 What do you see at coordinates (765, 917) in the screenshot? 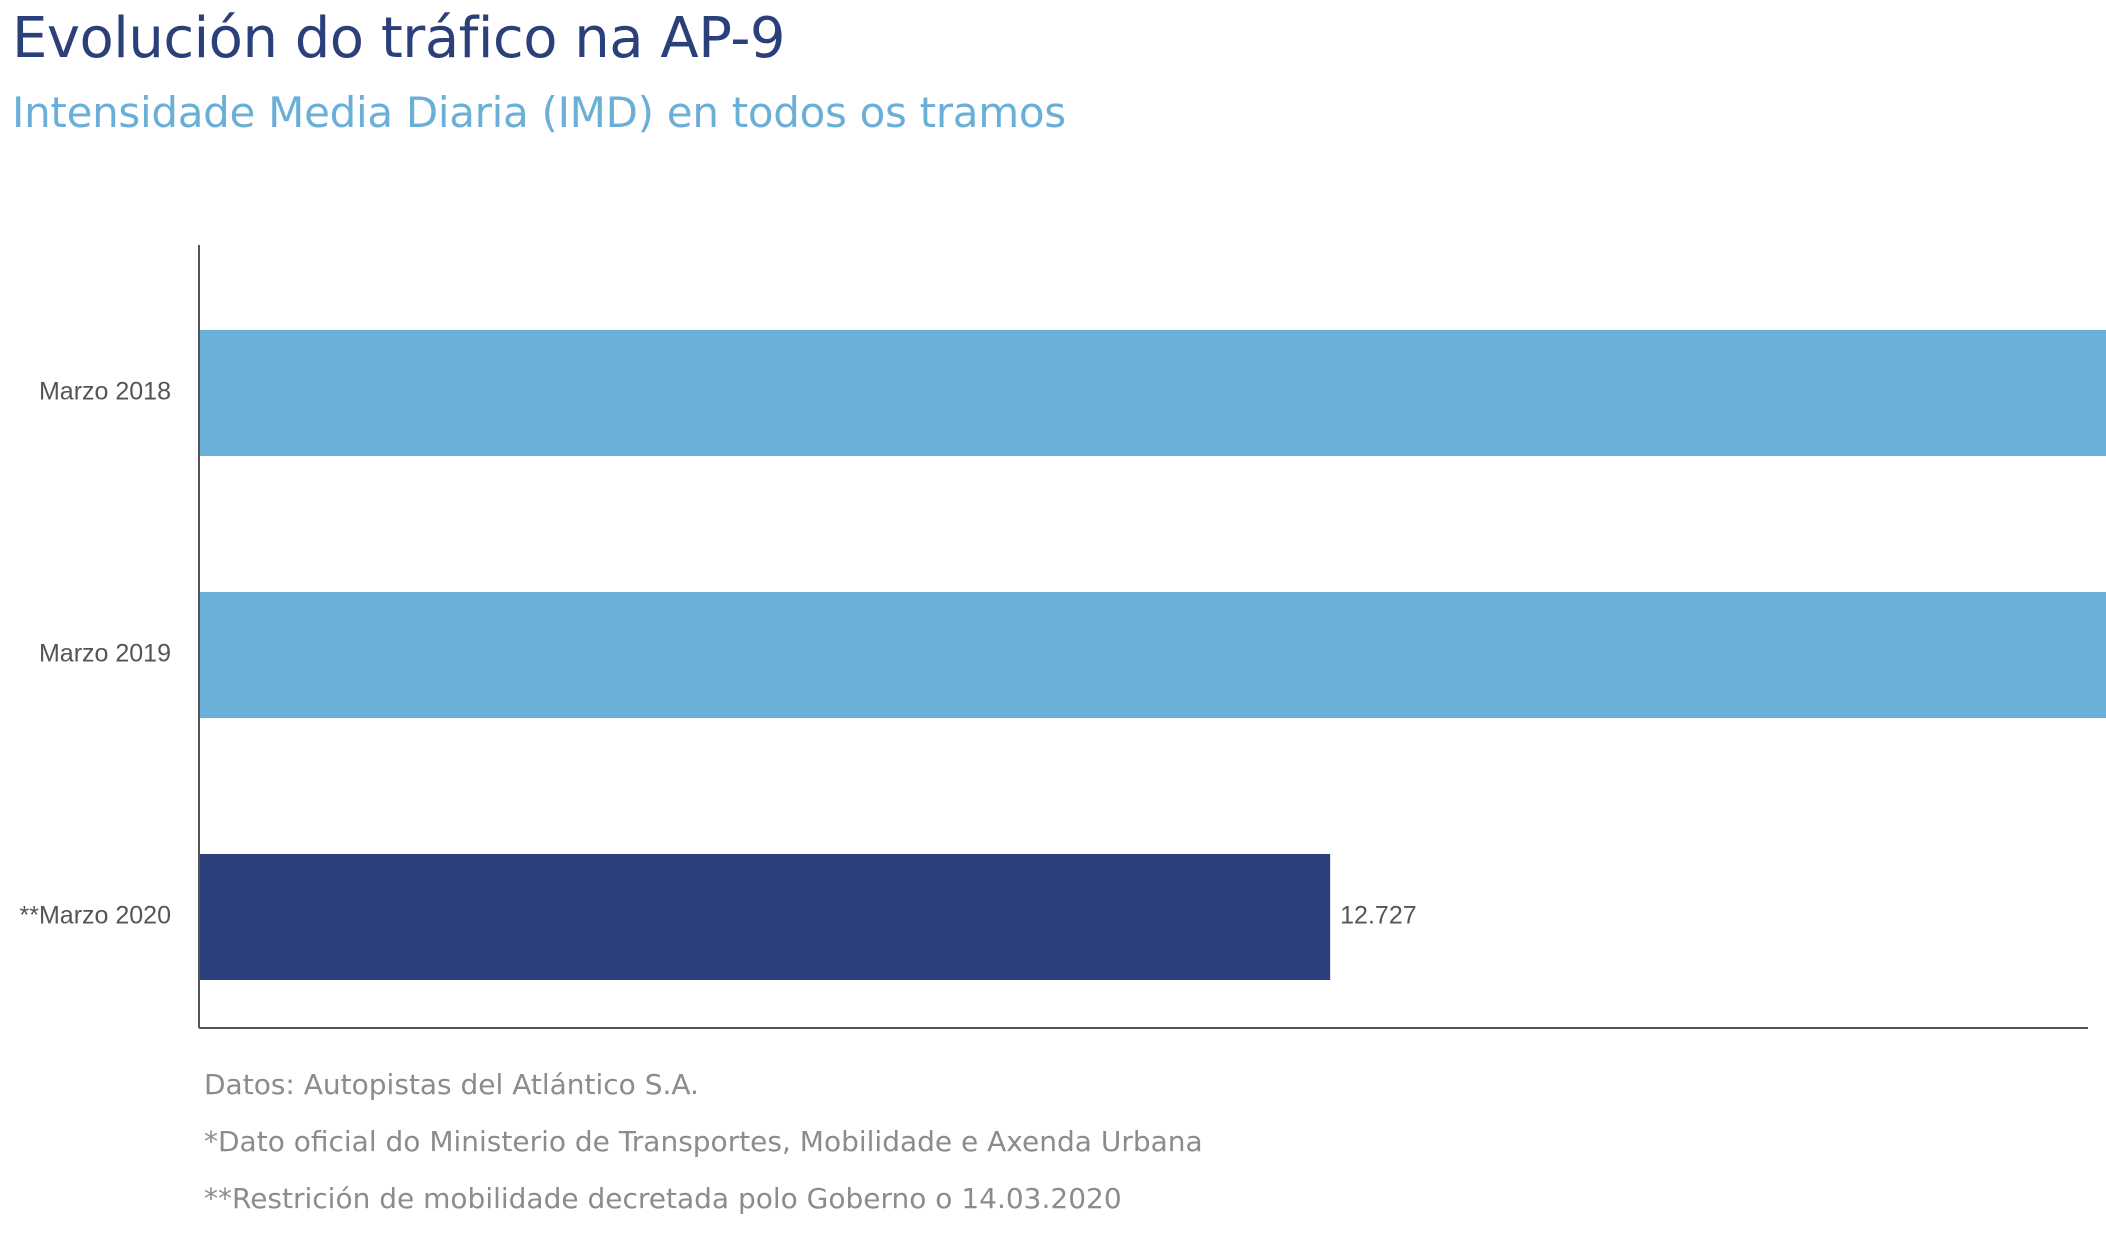
I see `bar-marzo-2020` at bounding box center [765, 917].